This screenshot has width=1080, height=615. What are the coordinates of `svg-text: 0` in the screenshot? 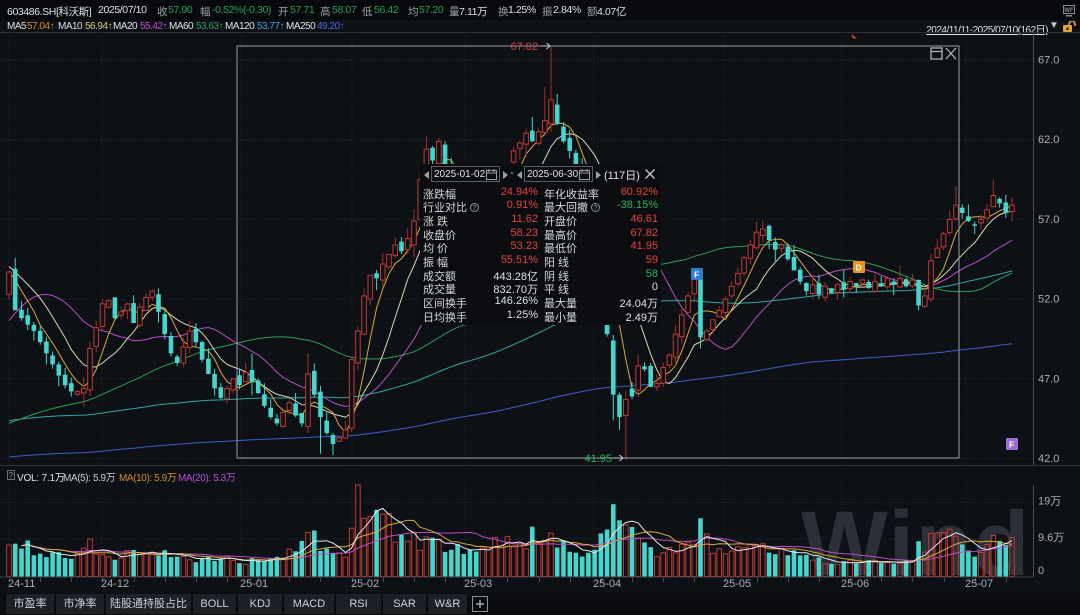 It's located at (1041, 571).